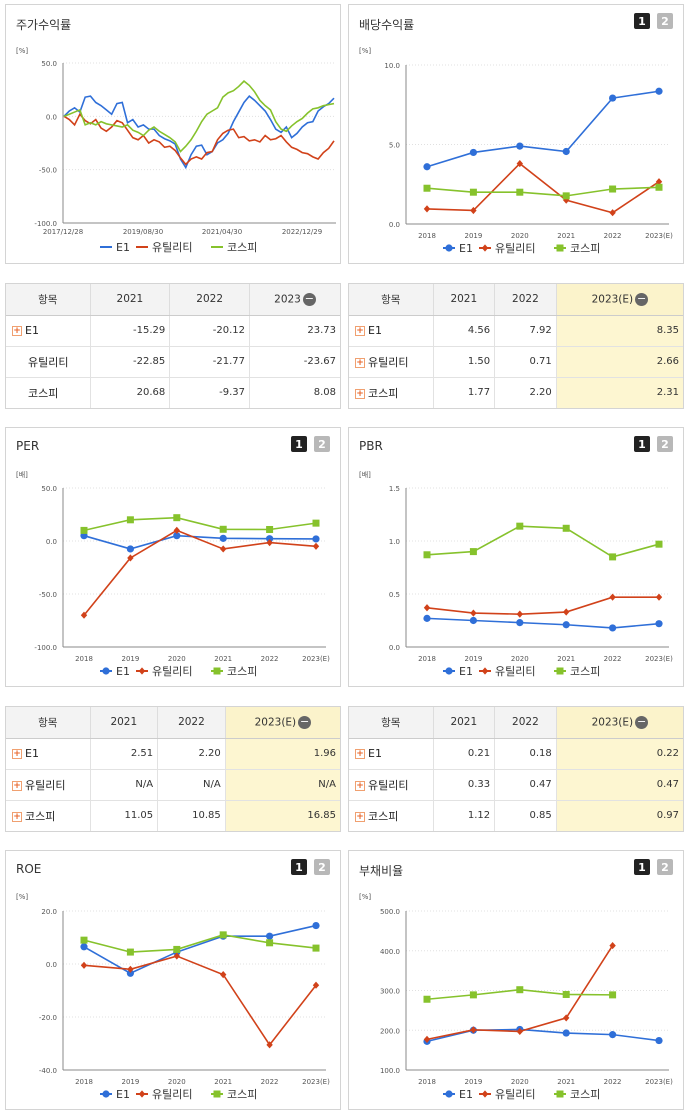 Image resolution: width=691 pixels, height=1115 pixels. What do you see at coordinates (381, 871) in the screenshot?
I see `panel-title: 부채비율` at bounding box center [381, 871].